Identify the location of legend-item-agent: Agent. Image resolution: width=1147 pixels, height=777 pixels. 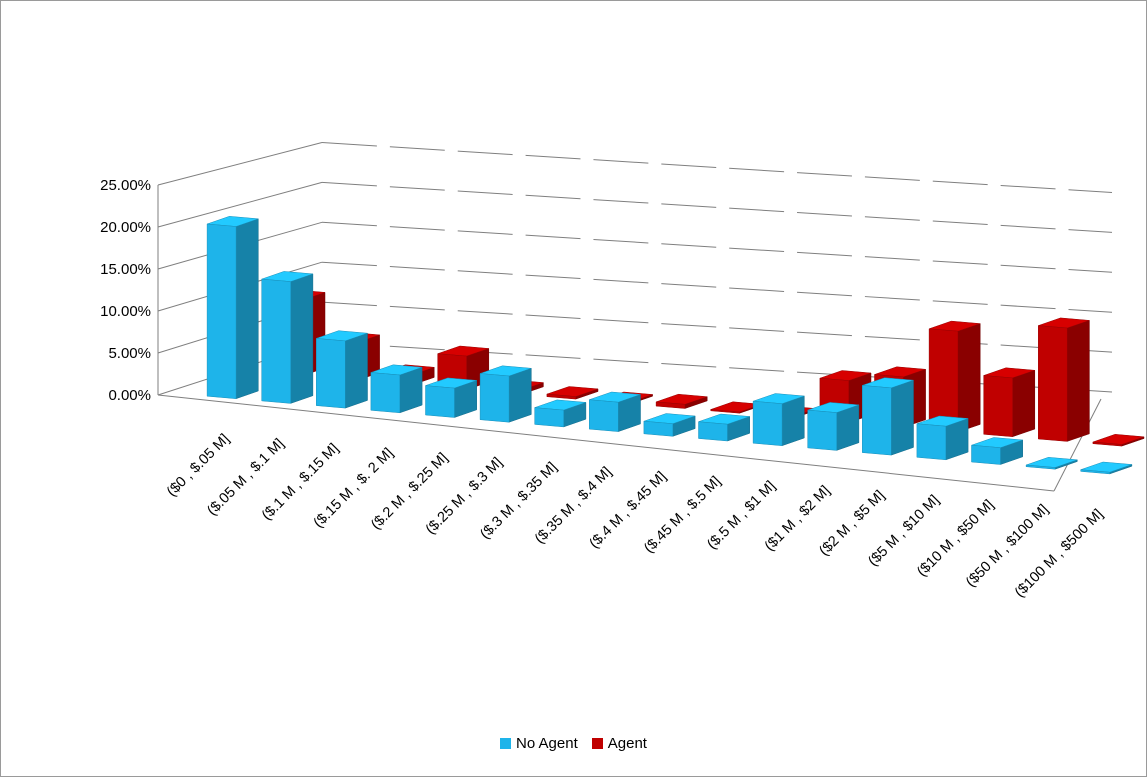
(619, 743).